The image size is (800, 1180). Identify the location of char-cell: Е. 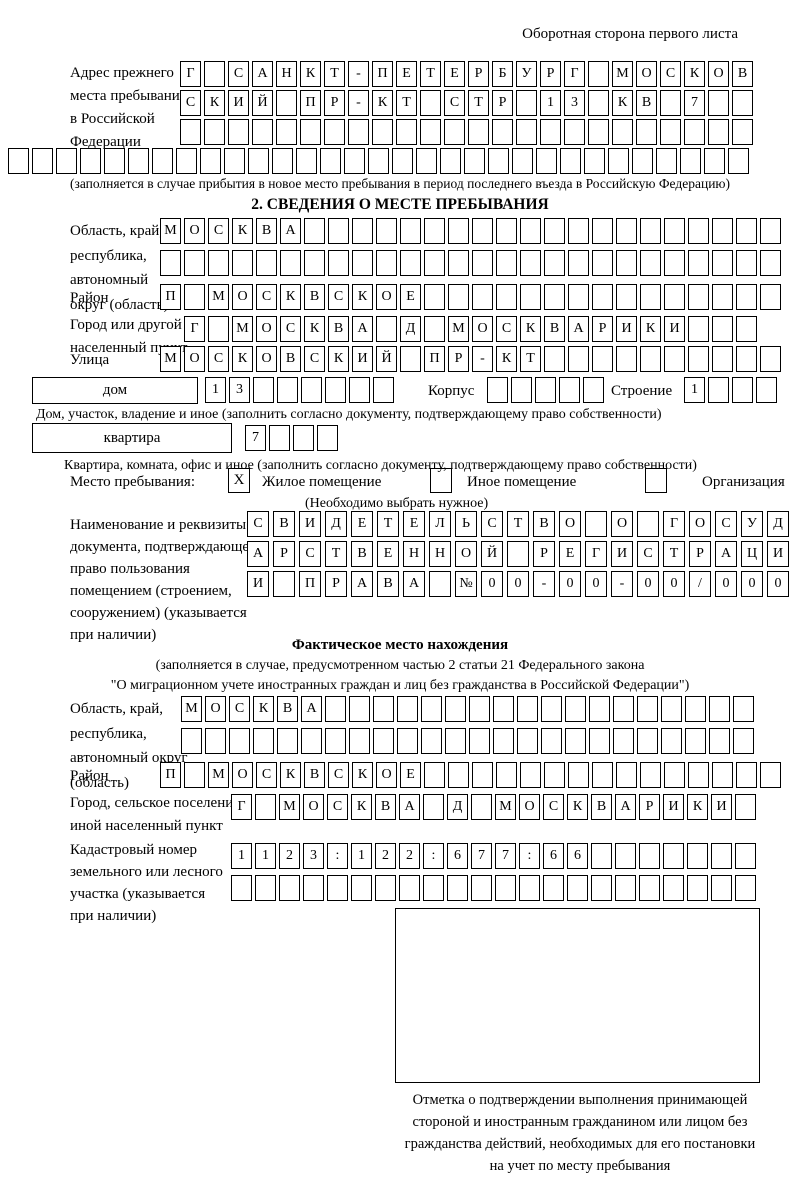
(362, 524).